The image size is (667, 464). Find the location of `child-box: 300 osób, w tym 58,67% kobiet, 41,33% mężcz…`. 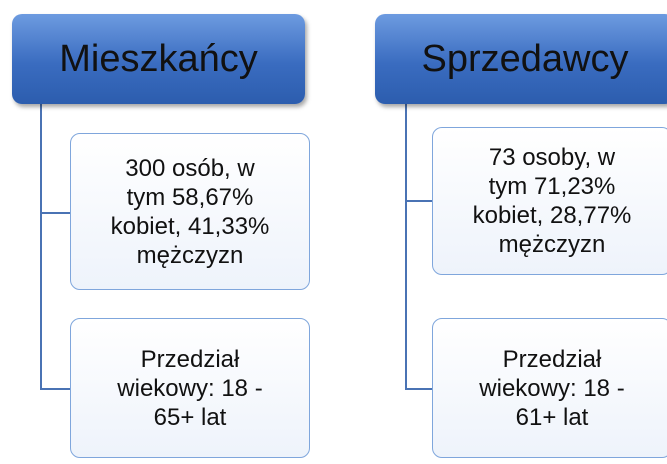

child-box: 300 osób, w tym 58,67% kobiet, 41,33% mężcz… is located at coordinates (190, 211).